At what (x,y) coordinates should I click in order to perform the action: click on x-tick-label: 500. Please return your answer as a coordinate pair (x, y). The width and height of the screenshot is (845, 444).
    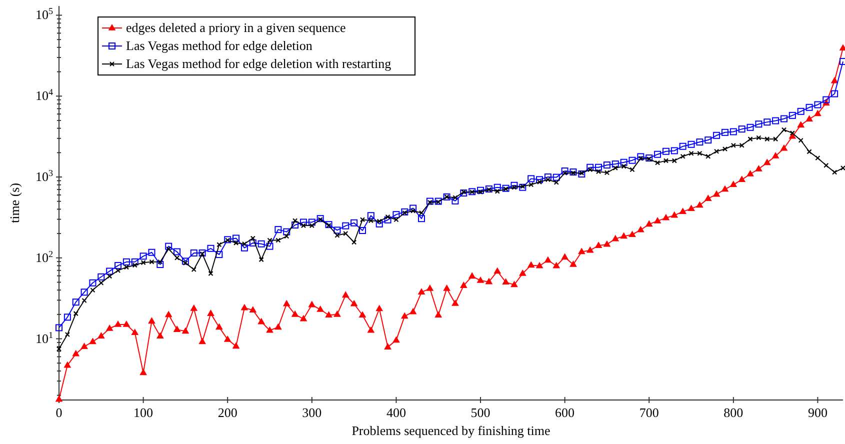
    Looking at the image, I should click on (480, 412).